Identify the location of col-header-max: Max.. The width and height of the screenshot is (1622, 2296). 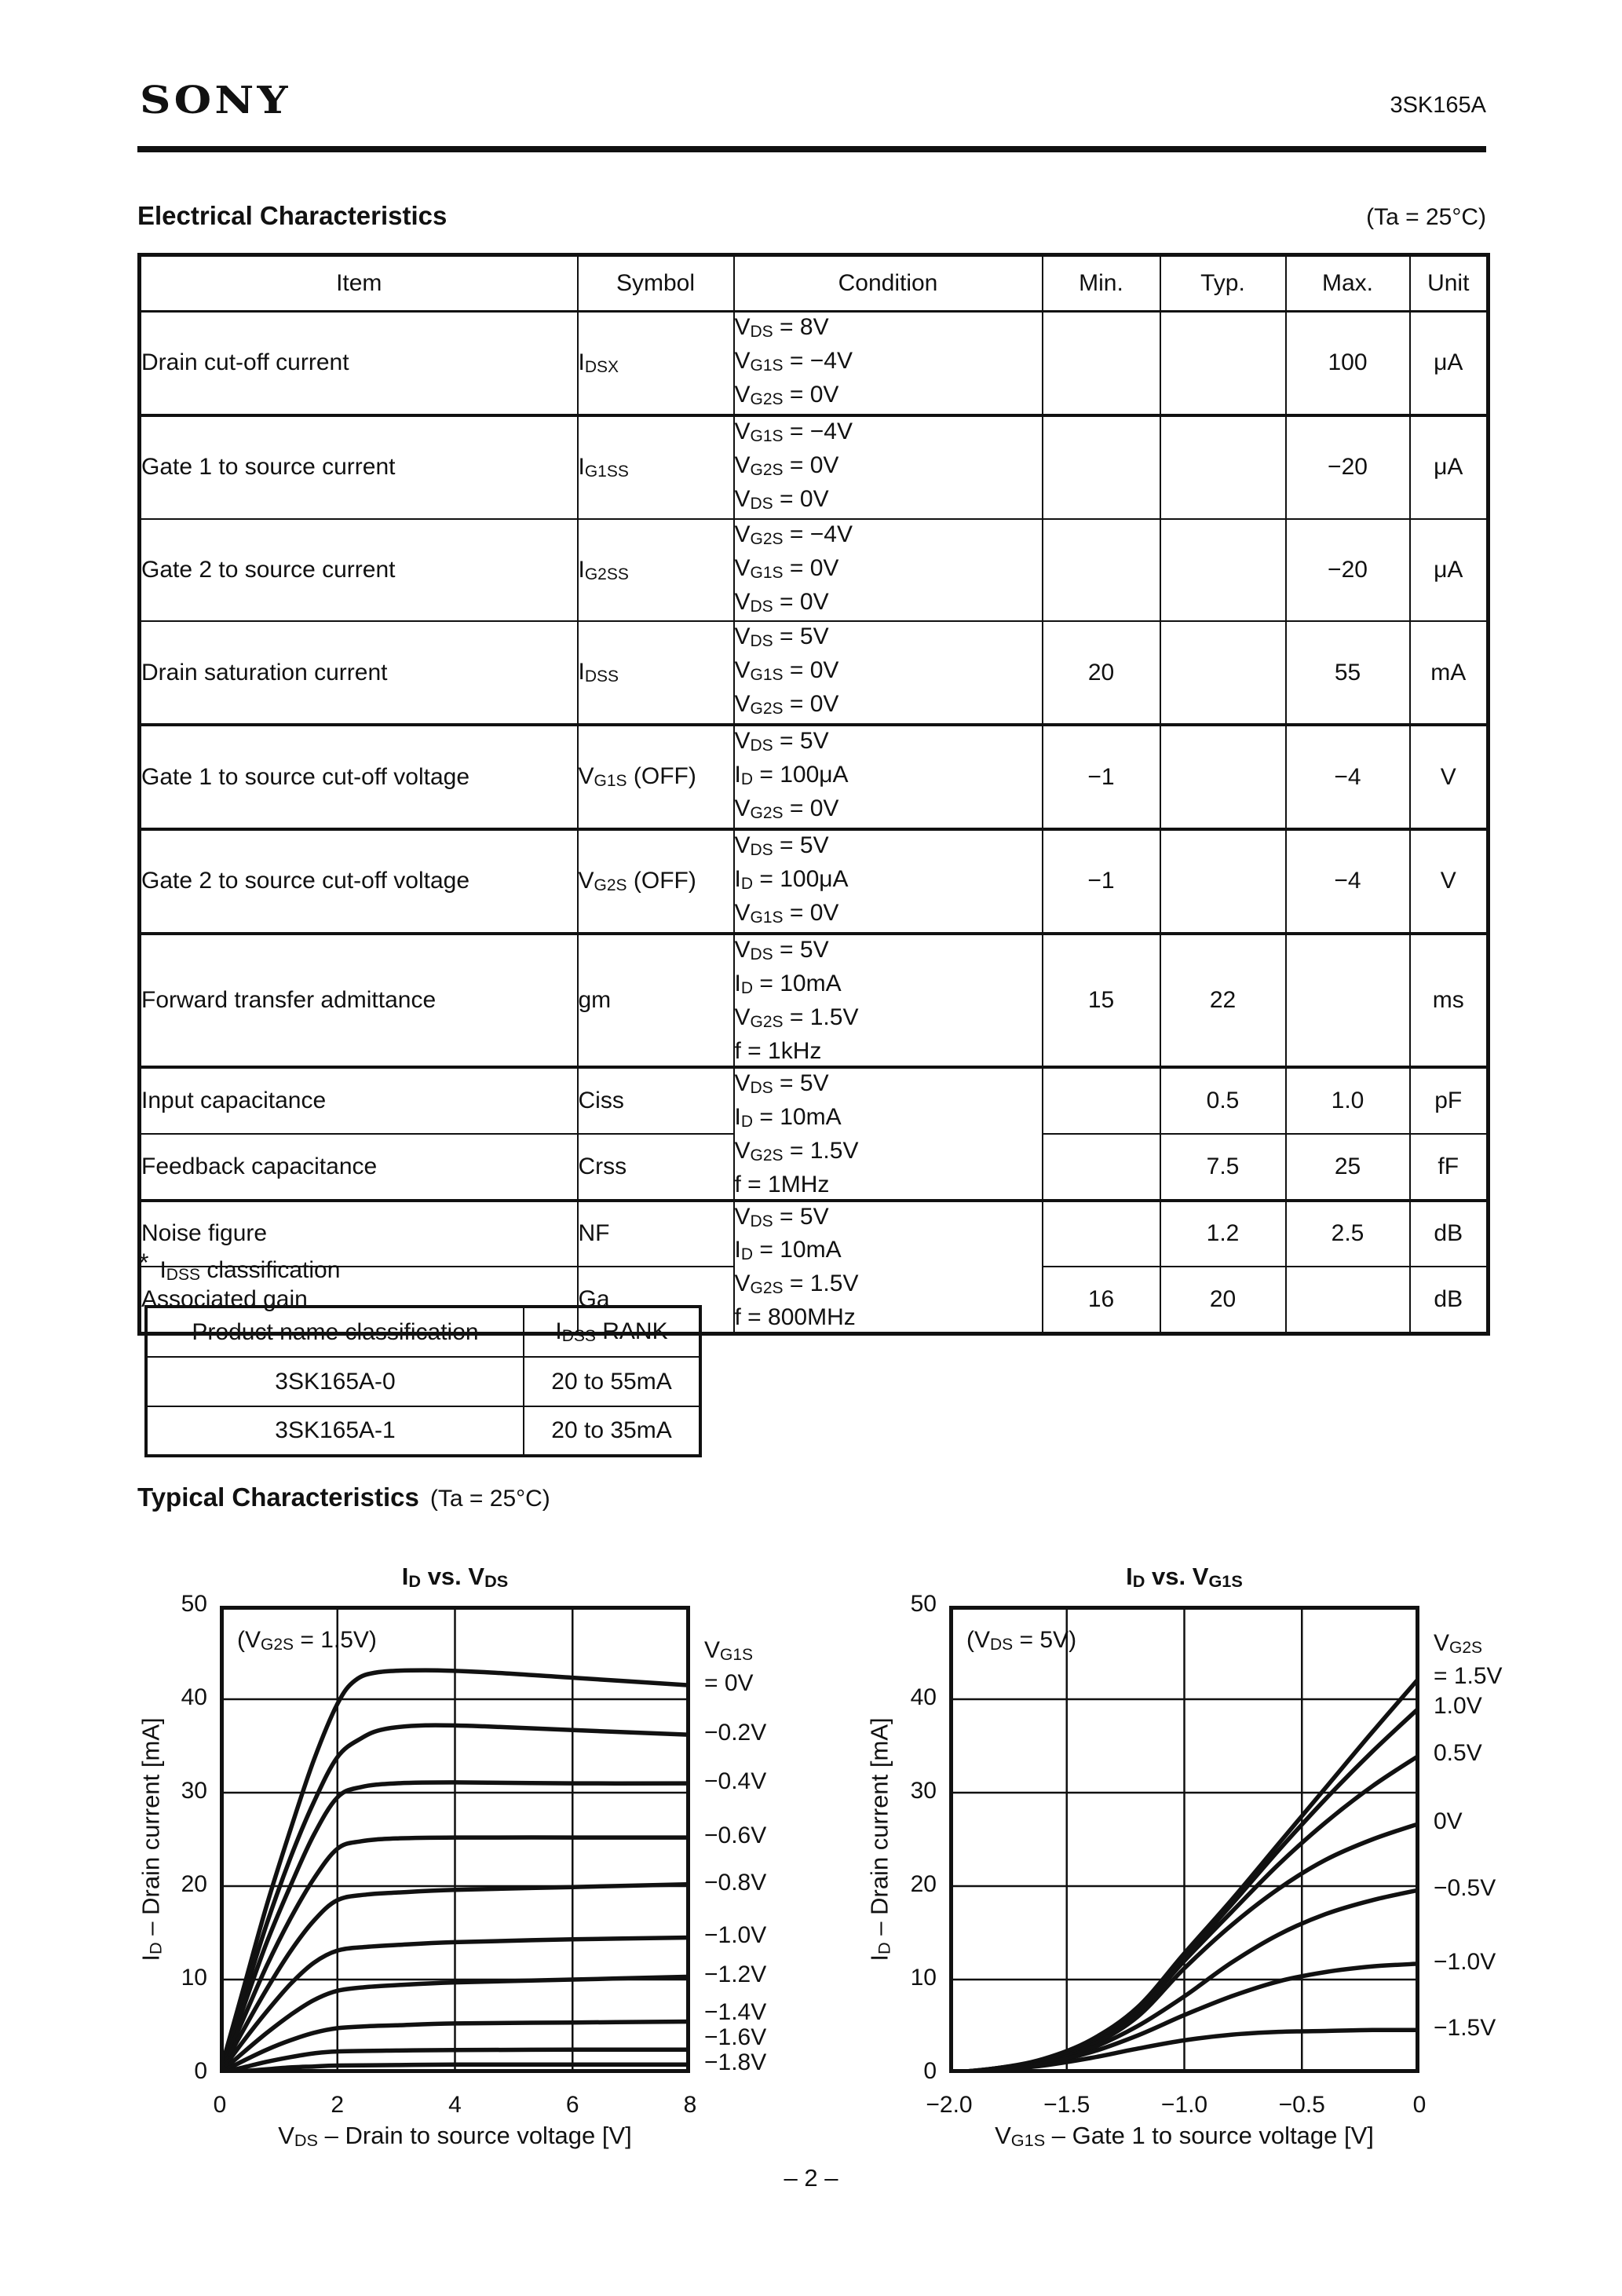
(1347, 283).